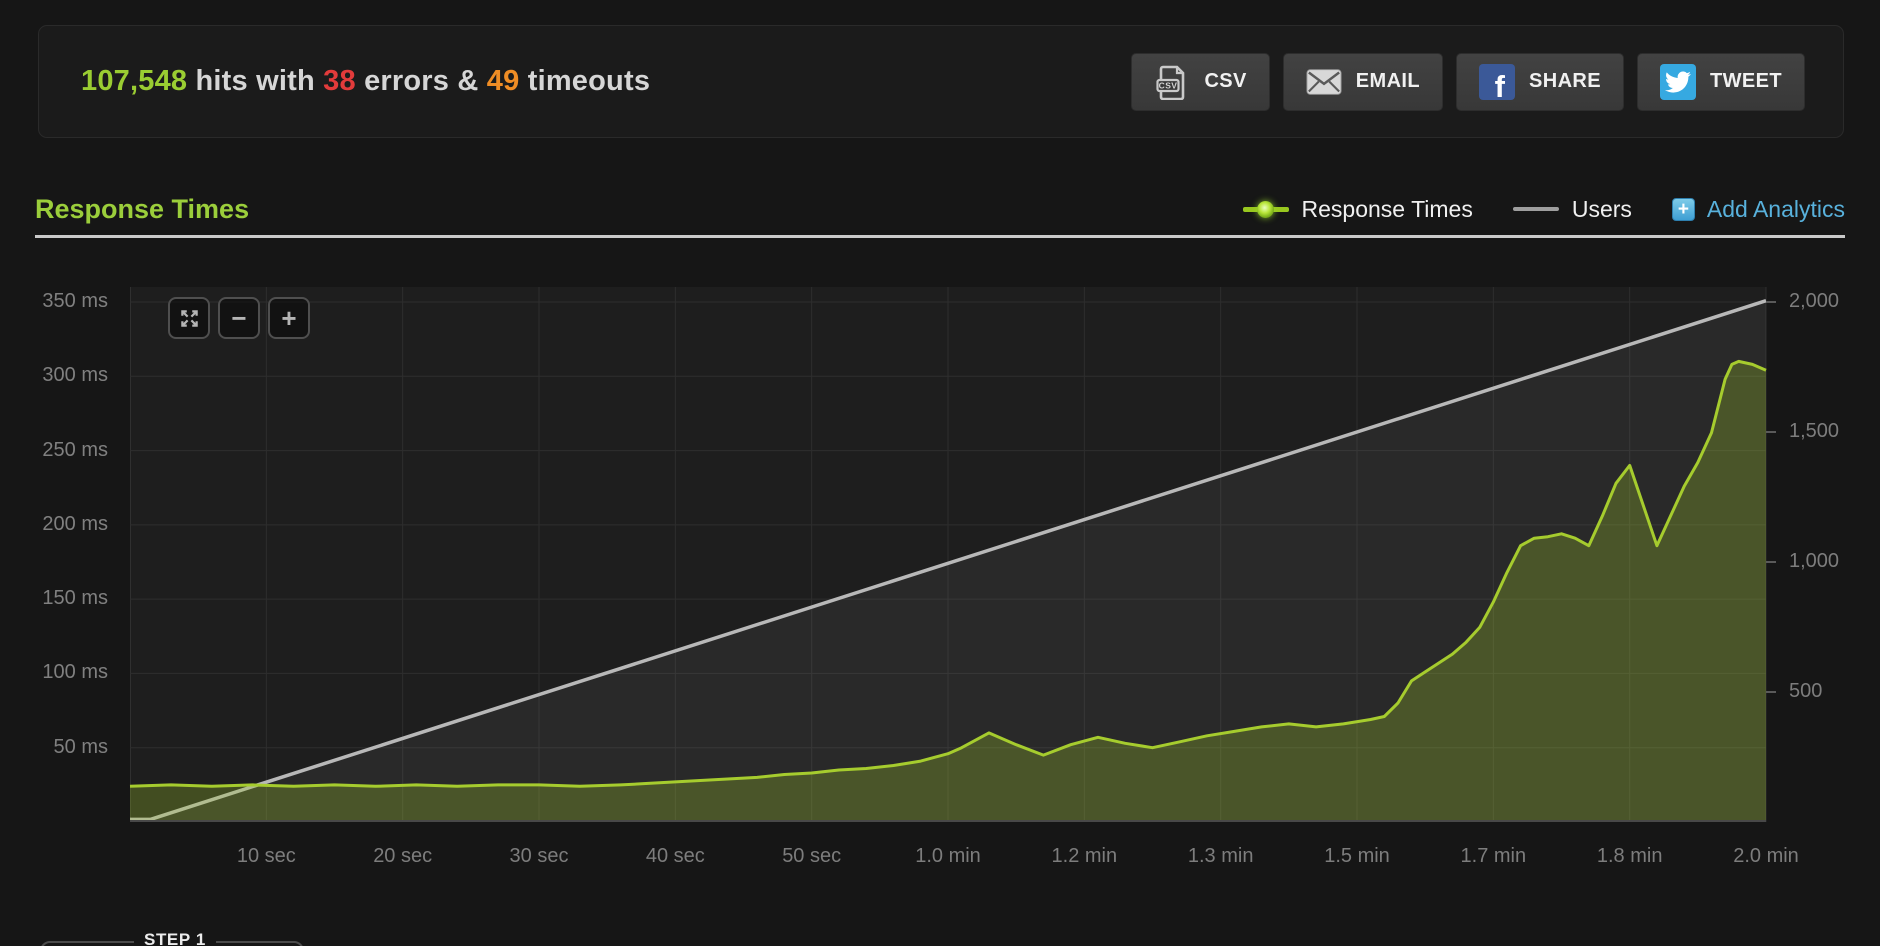 This screenshot has height=946, width=1880. I want to click on facebook-icon: f, so click(1496, 81).